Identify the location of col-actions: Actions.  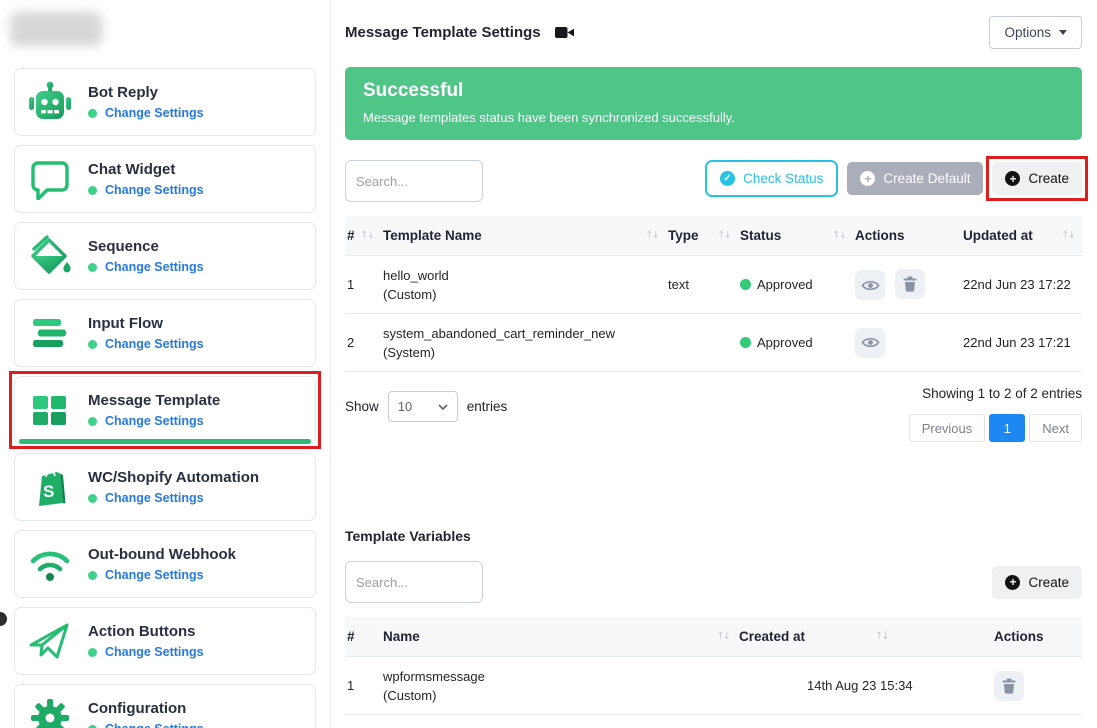
(880, 235).